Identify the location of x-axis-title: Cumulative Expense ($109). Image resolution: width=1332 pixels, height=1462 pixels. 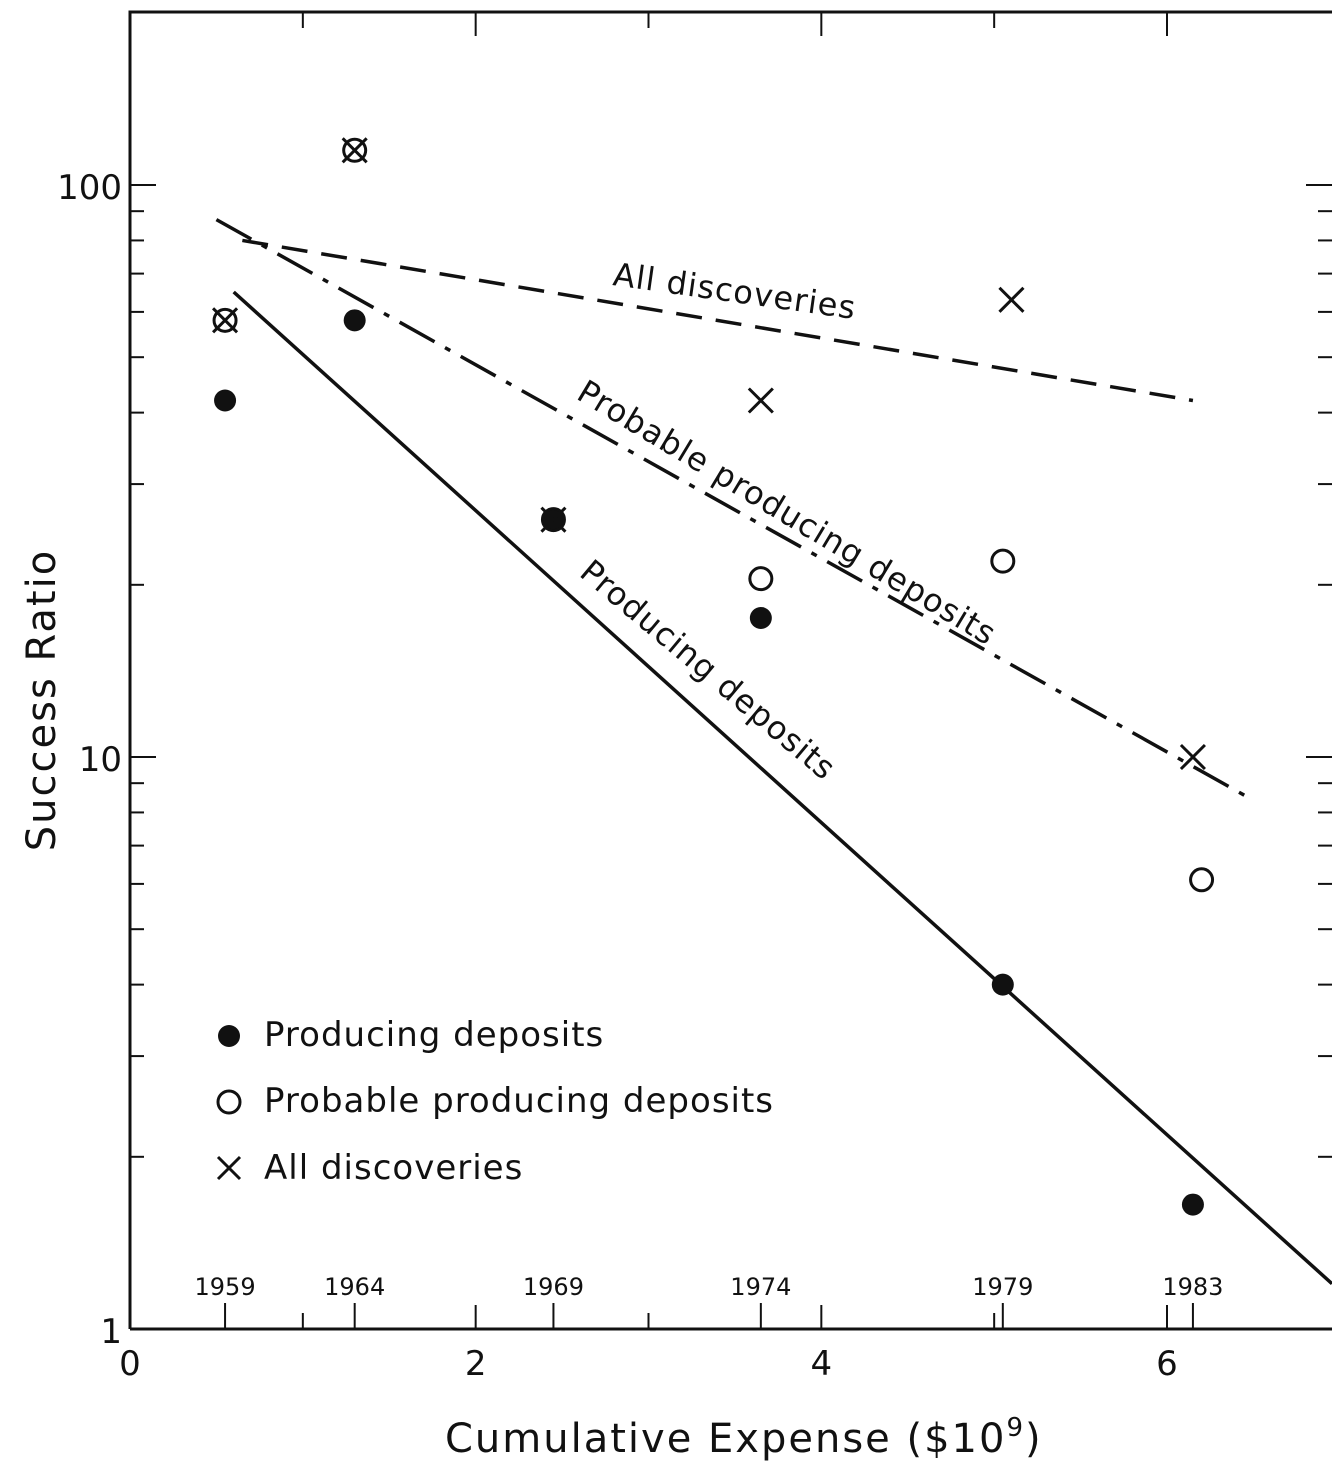
(744, 1437).